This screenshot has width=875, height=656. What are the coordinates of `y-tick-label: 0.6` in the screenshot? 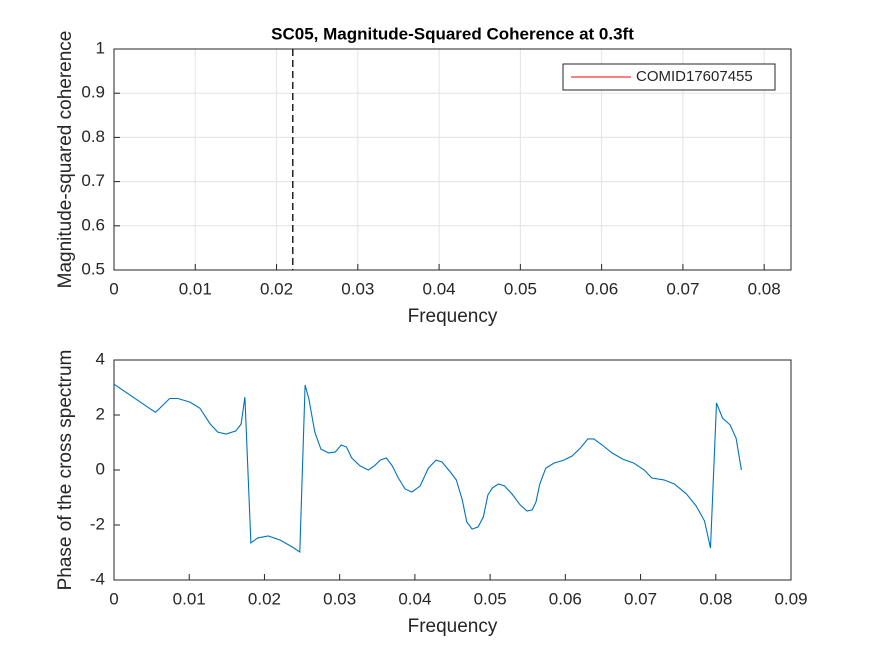 It's located at (93, 224).